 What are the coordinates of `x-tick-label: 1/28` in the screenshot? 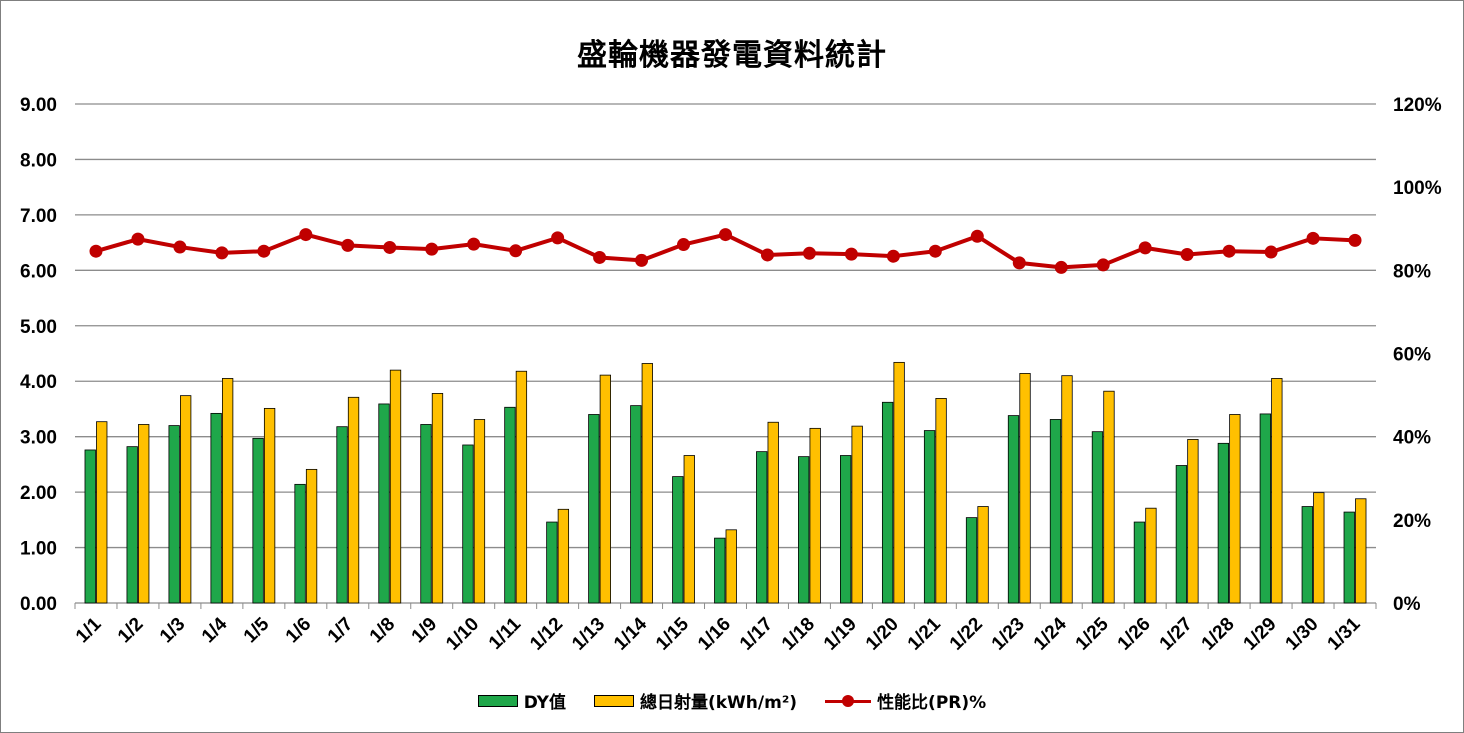 It's located at (1218, 634).